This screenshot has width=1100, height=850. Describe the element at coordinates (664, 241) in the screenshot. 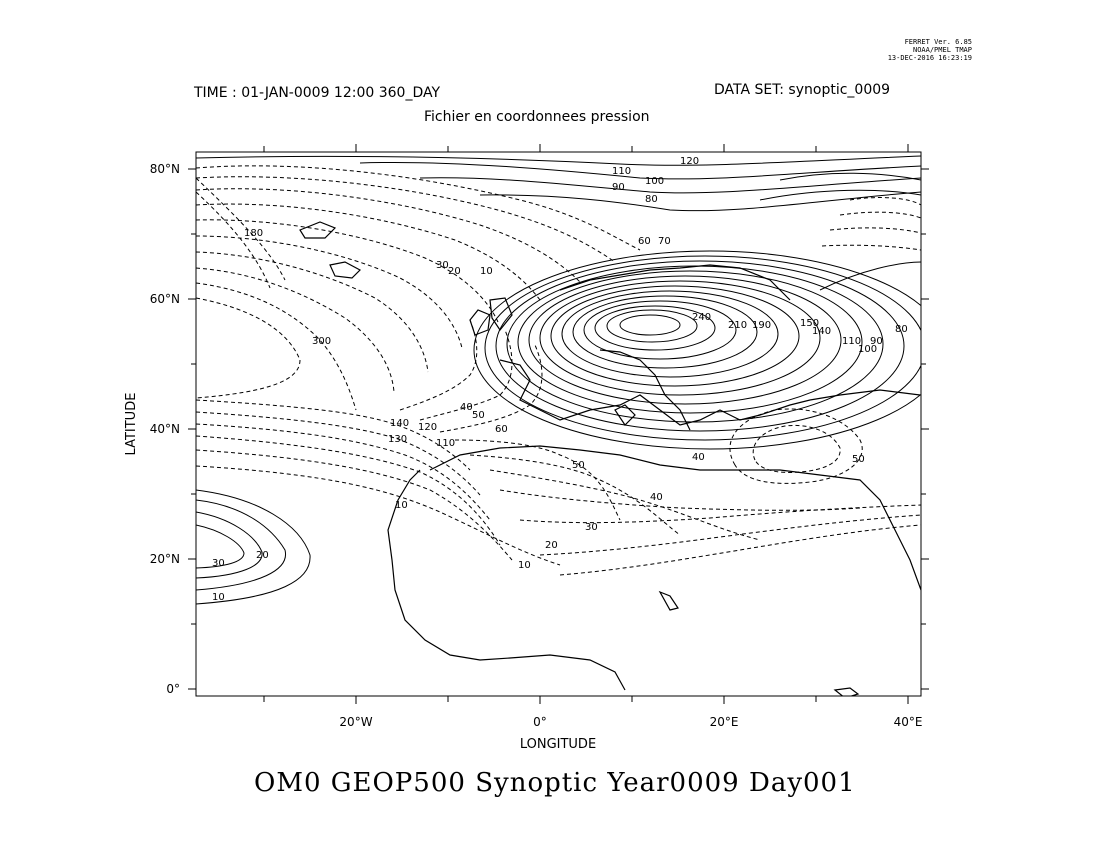

I see `contour-label: 70` at that location.